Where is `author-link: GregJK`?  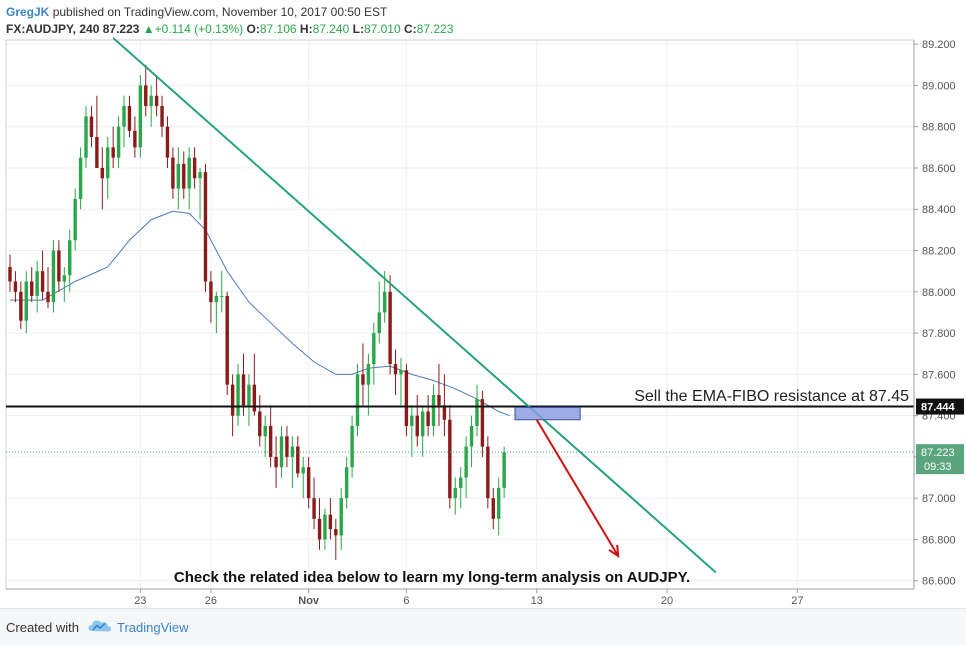
author-link: GregJK is located at coordinates (28, 12).